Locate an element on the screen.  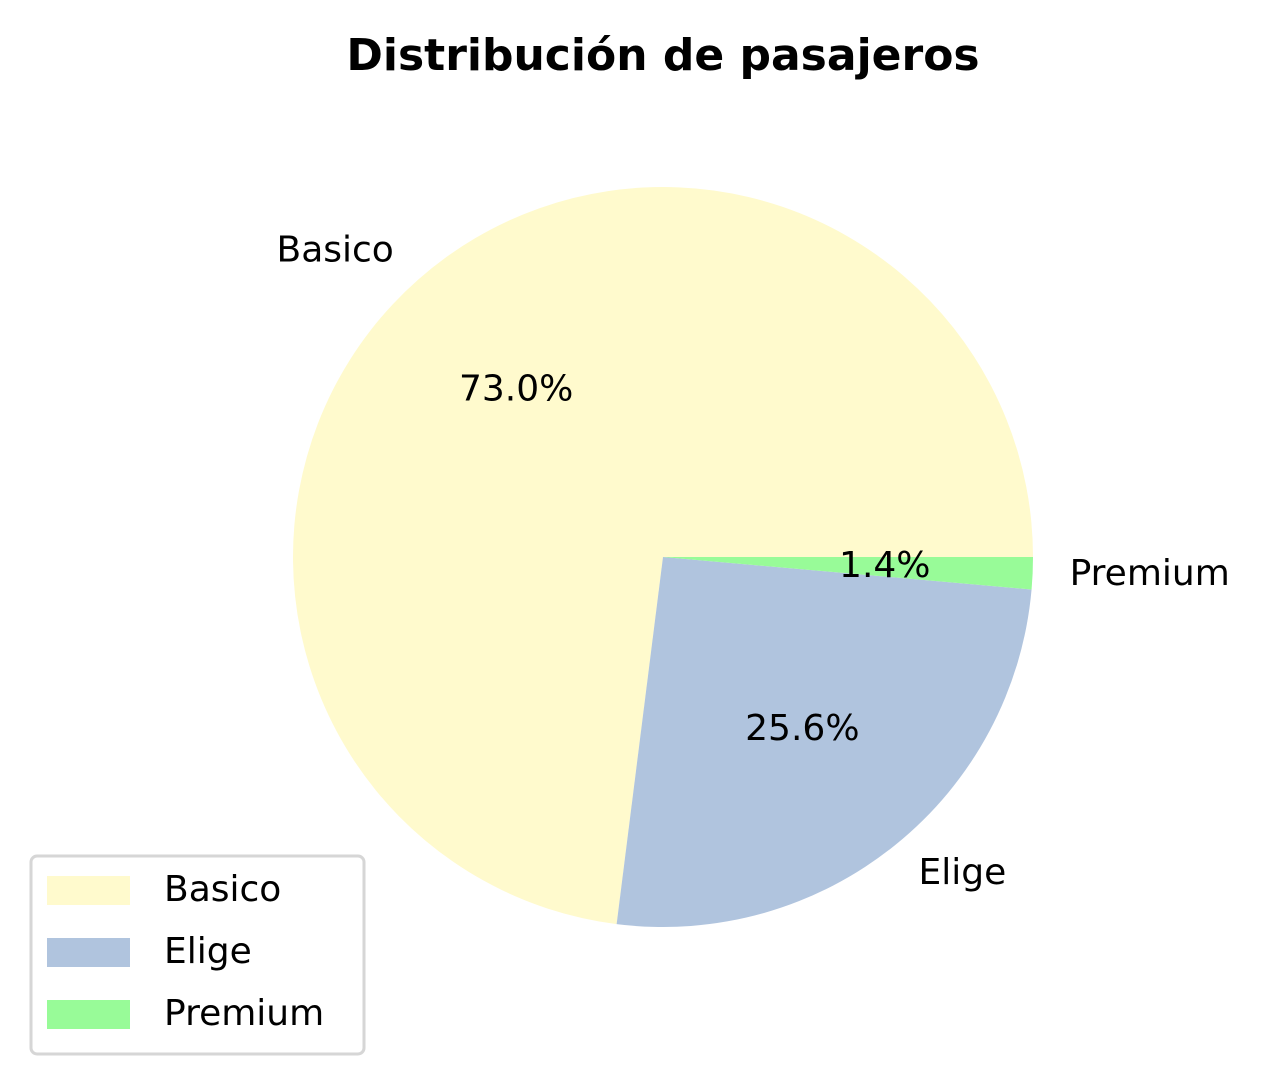
slice-label-basico: Basico is located at coordinates (335, 250).